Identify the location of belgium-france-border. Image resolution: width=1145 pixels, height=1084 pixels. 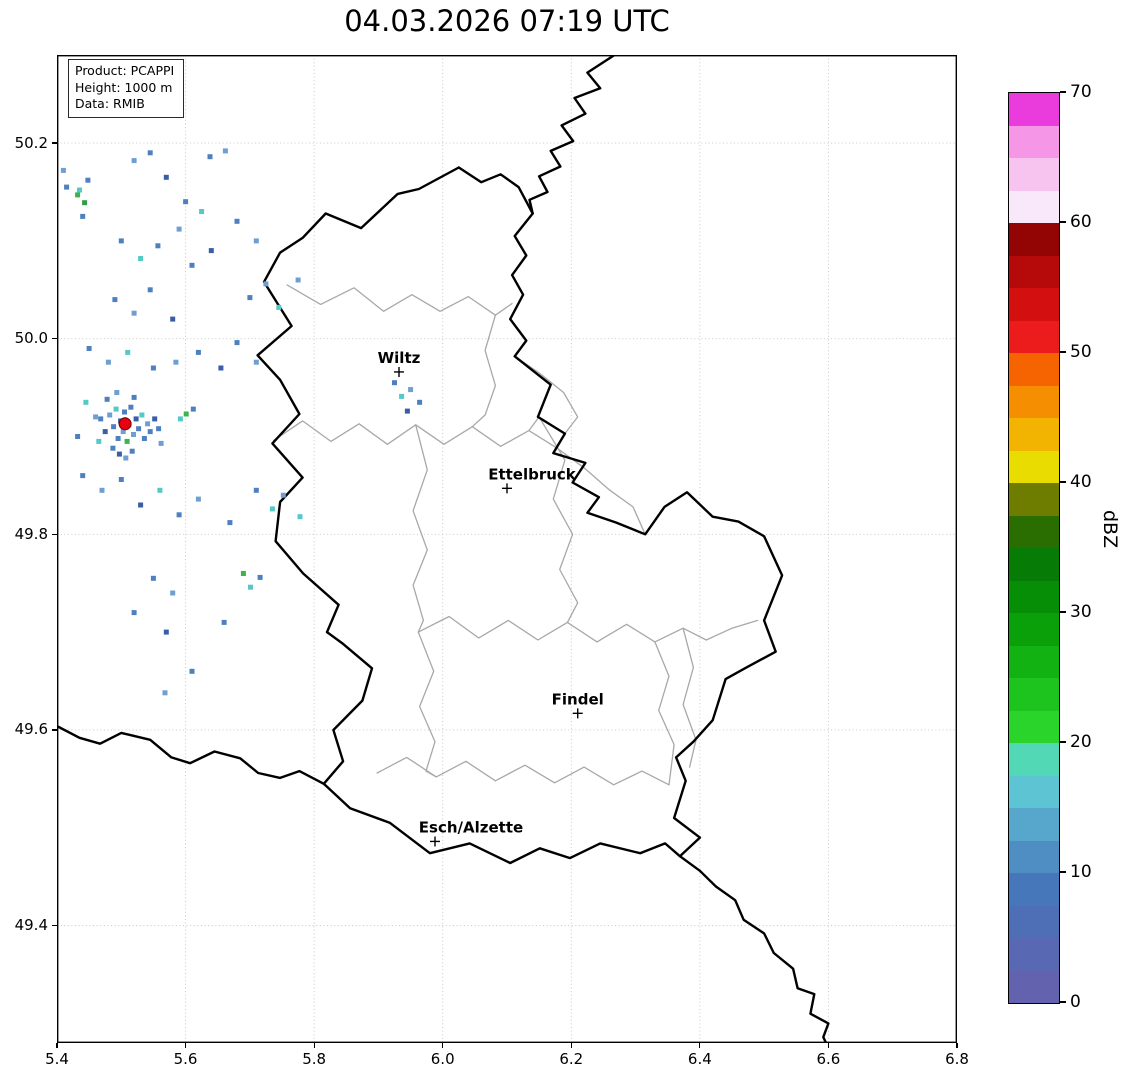
(191, 754).